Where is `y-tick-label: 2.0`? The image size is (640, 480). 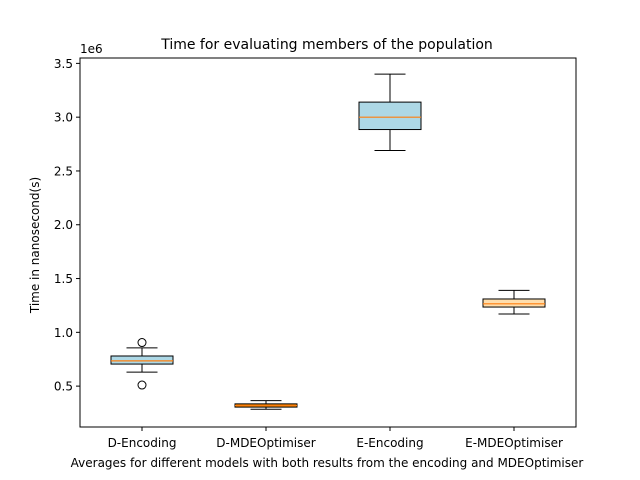
y-tick-label: 2.0 is located at coordinates (63, 225).